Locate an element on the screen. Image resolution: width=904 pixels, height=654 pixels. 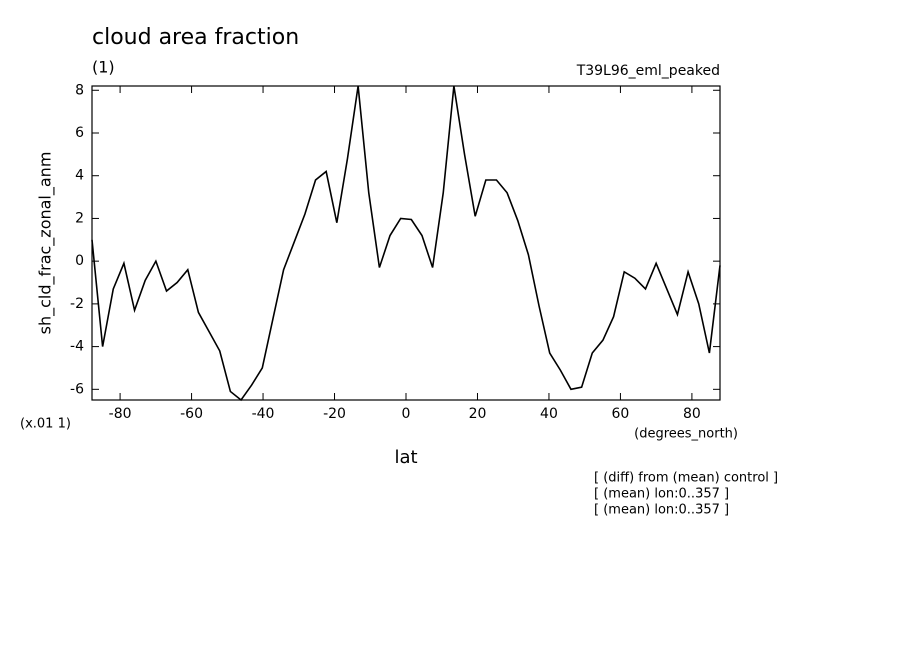
x-tick-label: 60 is located at coordinates (621, 414).